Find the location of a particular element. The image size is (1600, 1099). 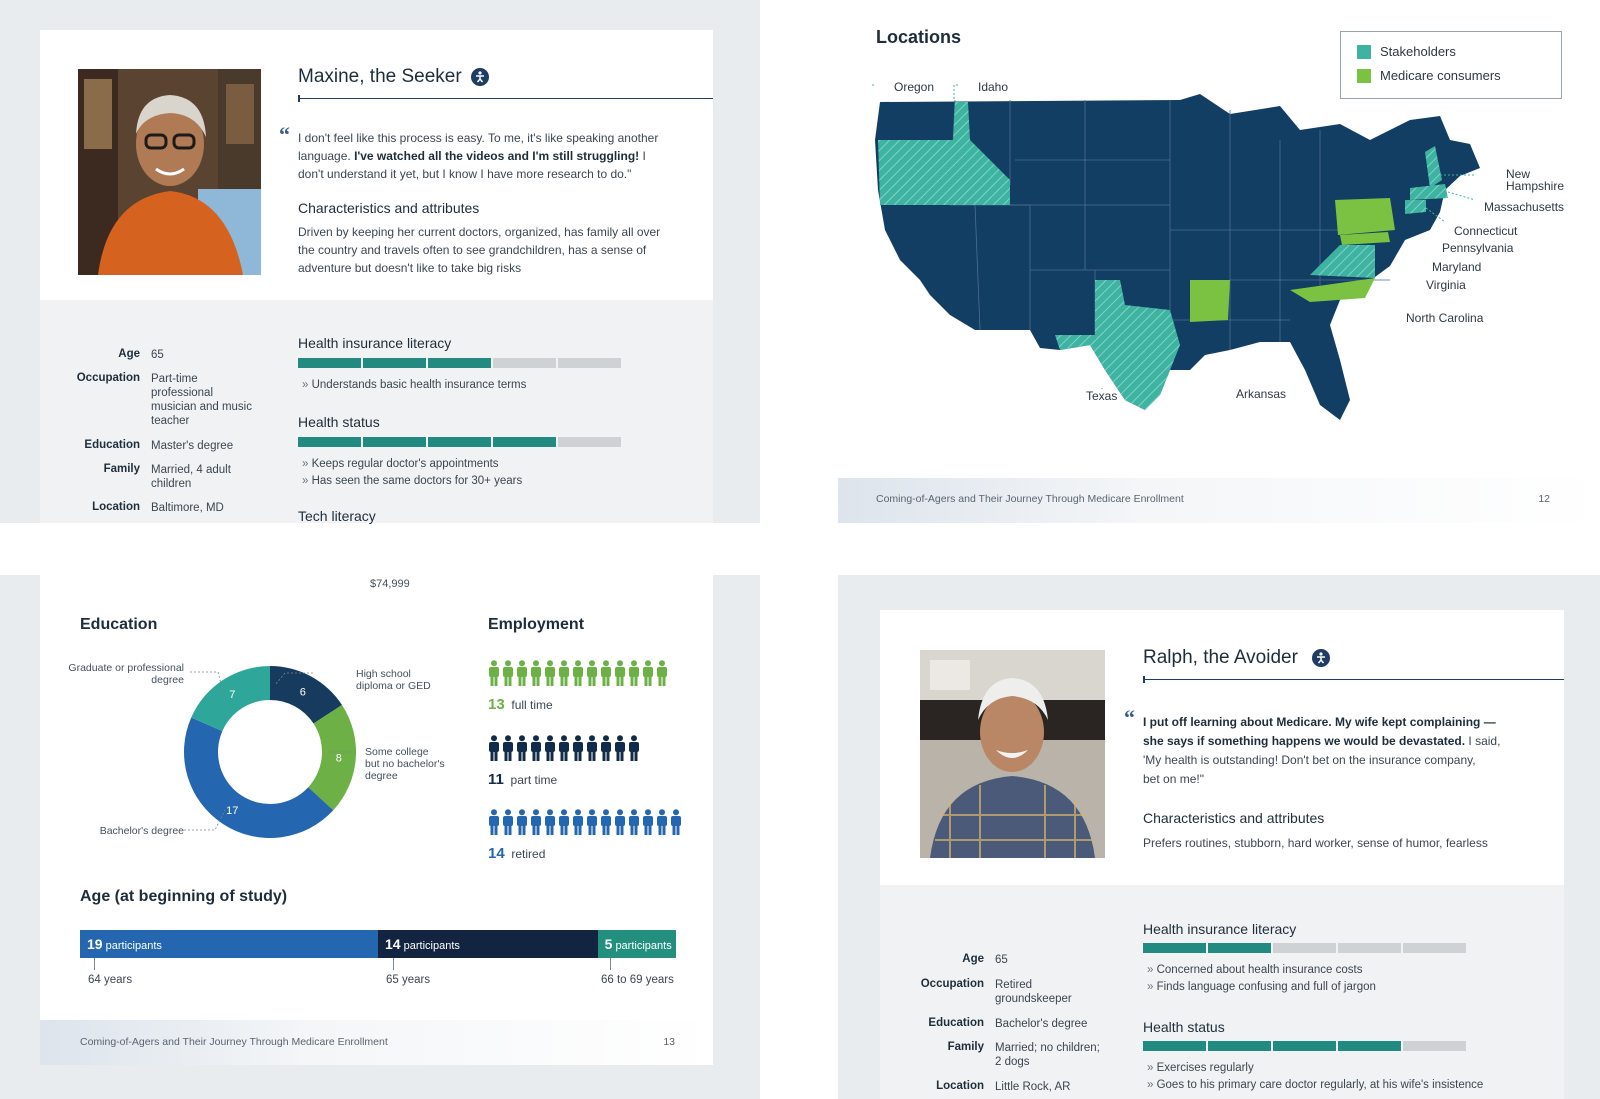

legend-swatch-consumers is located at coordinates (1364, 76).